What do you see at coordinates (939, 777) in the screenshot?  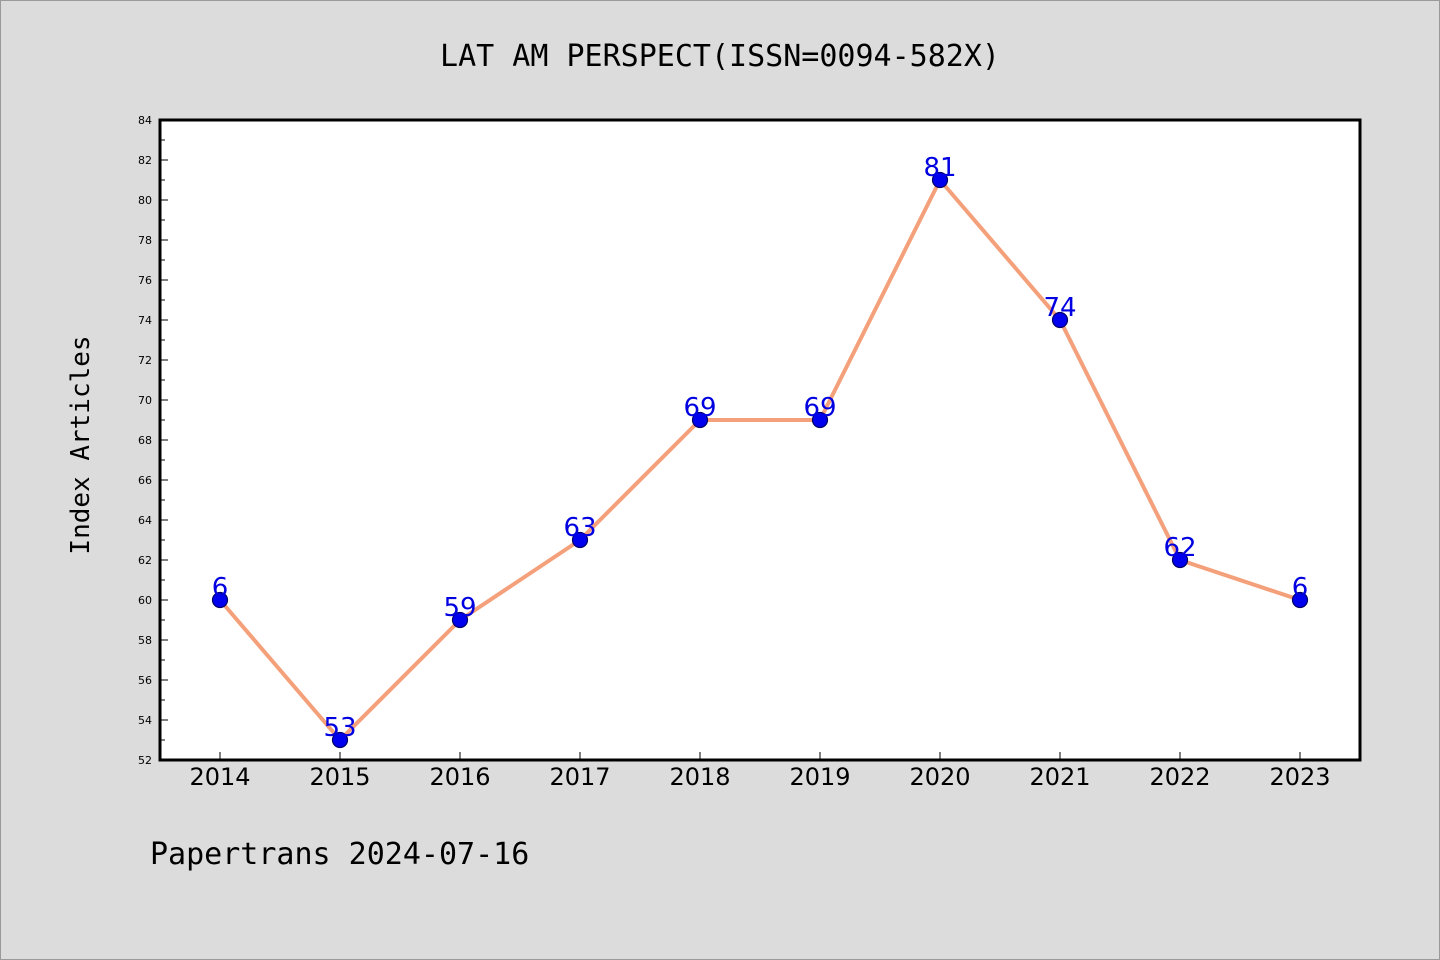 I see `x-tick-label: 2020` at bounding box center [939, 777].